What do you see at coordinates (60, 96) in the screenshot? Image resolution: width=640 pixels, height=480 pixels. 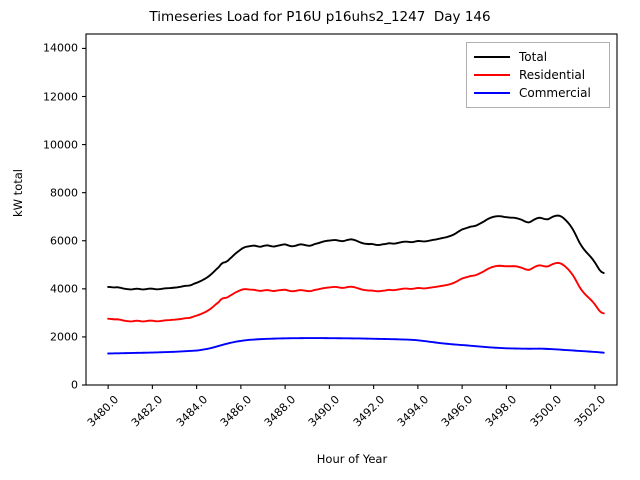 I see `y-tick-label: 12000` at bounding box center [60, 96].